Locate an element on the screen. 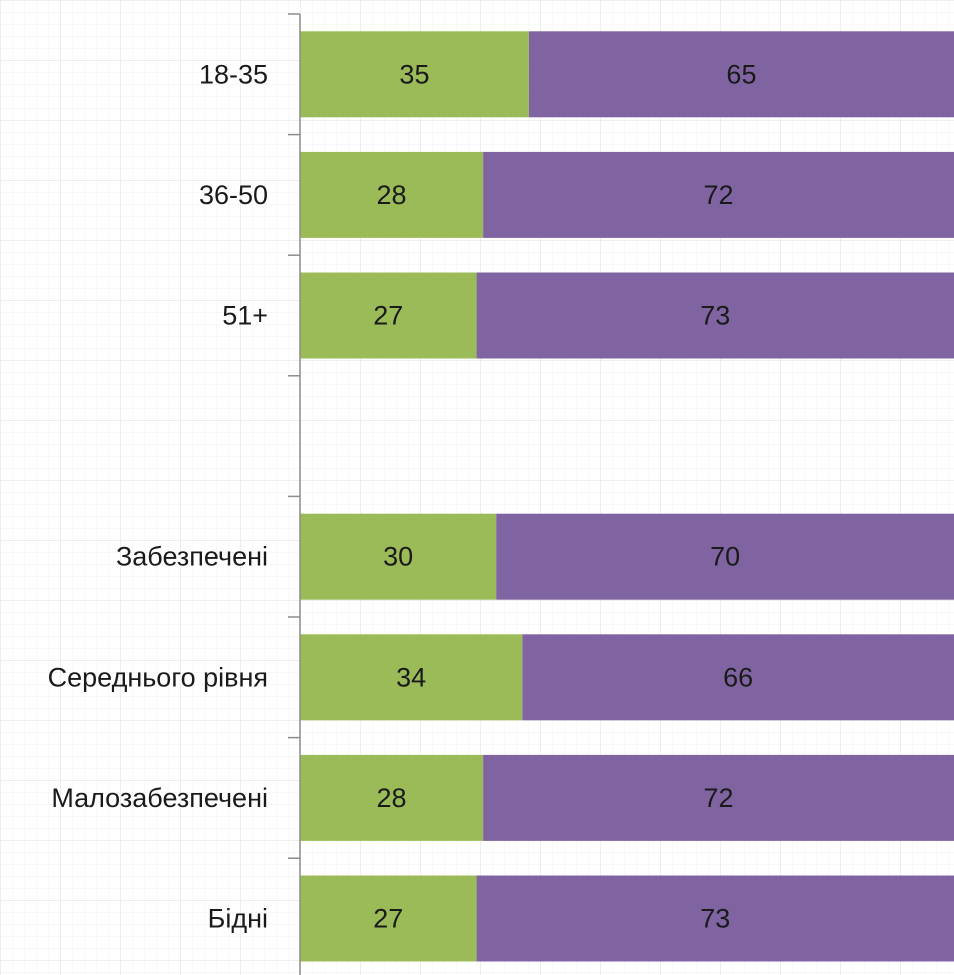  category-label: Середнього рівня is located at coordinates (158, 677).